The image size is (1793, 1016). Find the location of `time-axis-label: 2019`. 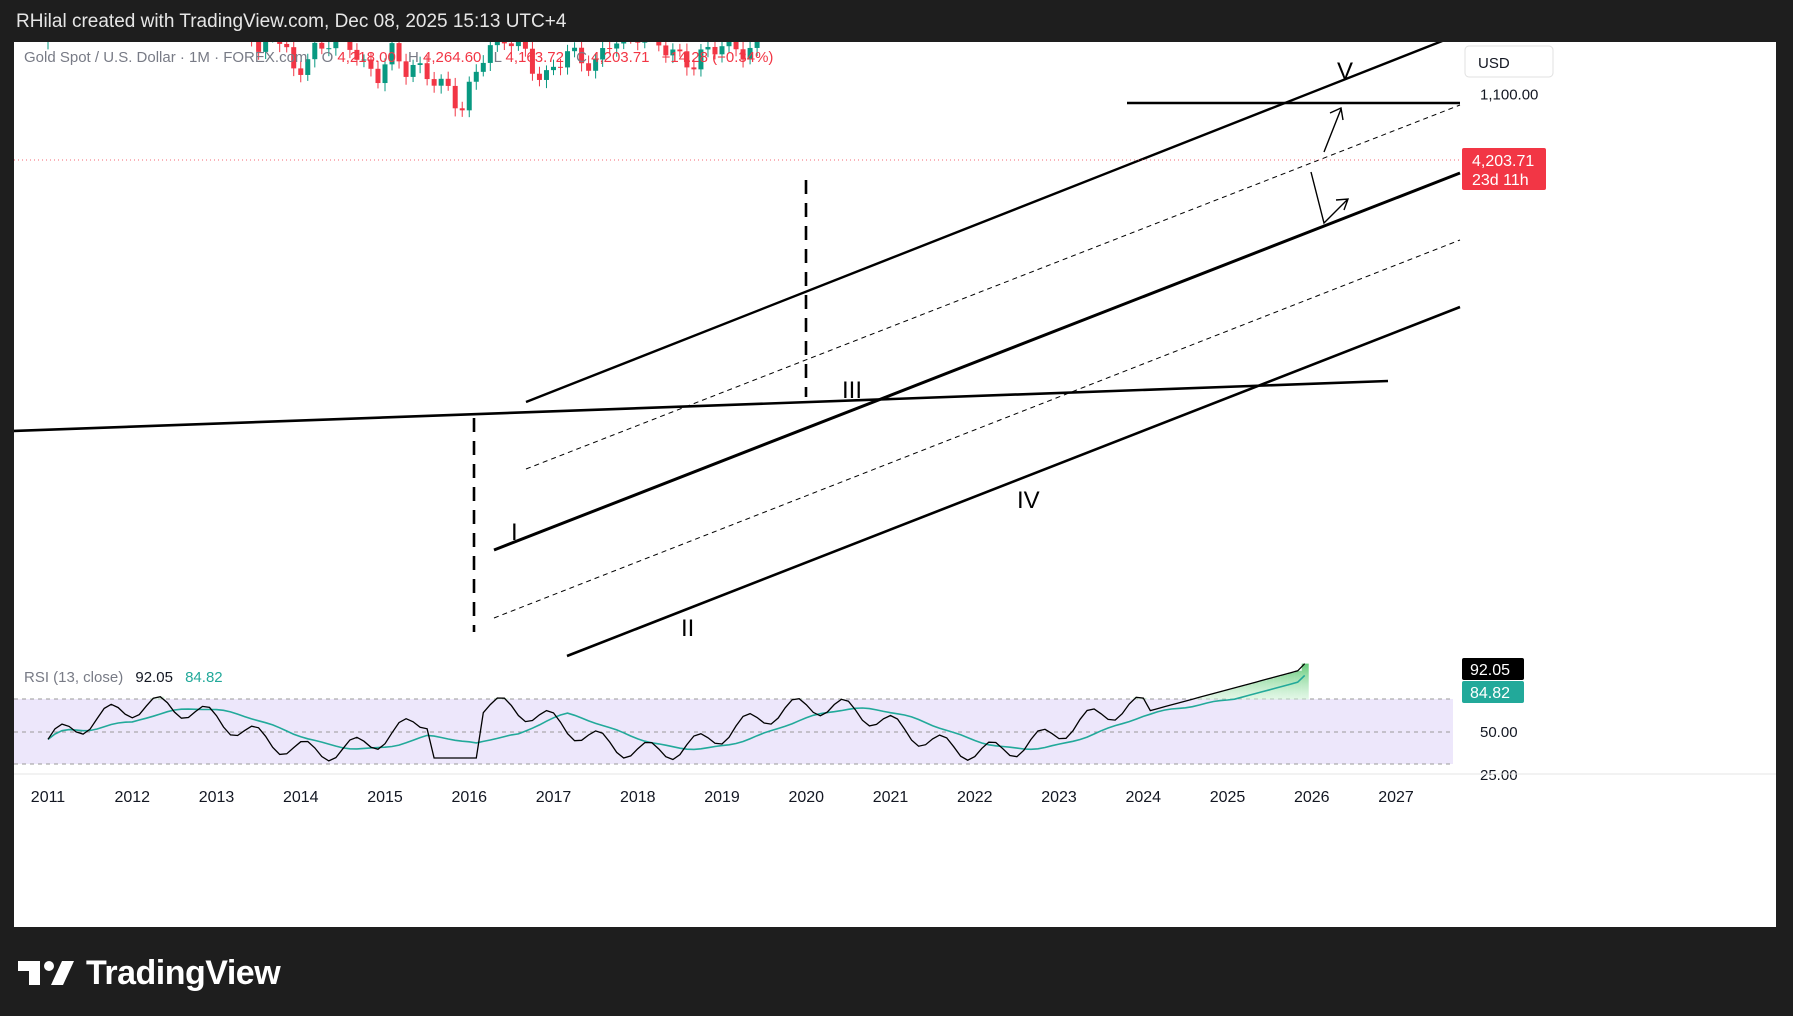

time-axis-label: 2019 is located at coordinates (722, 797).